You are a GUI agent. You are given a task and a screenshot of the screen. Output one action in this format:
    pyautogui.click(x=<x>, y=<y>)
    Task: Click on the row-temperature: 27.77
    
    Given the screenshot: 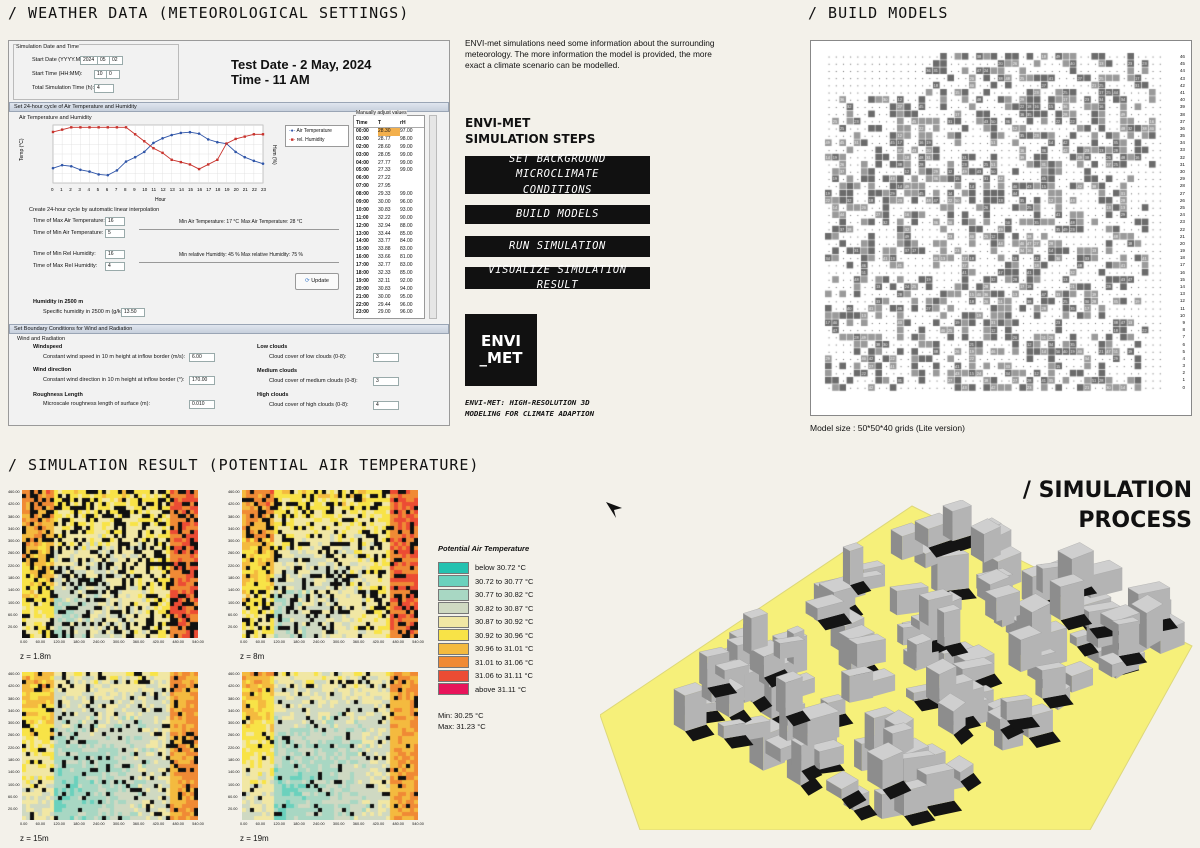 What is the action you would take?
    pyautogui.click(x=384, y=162)
    